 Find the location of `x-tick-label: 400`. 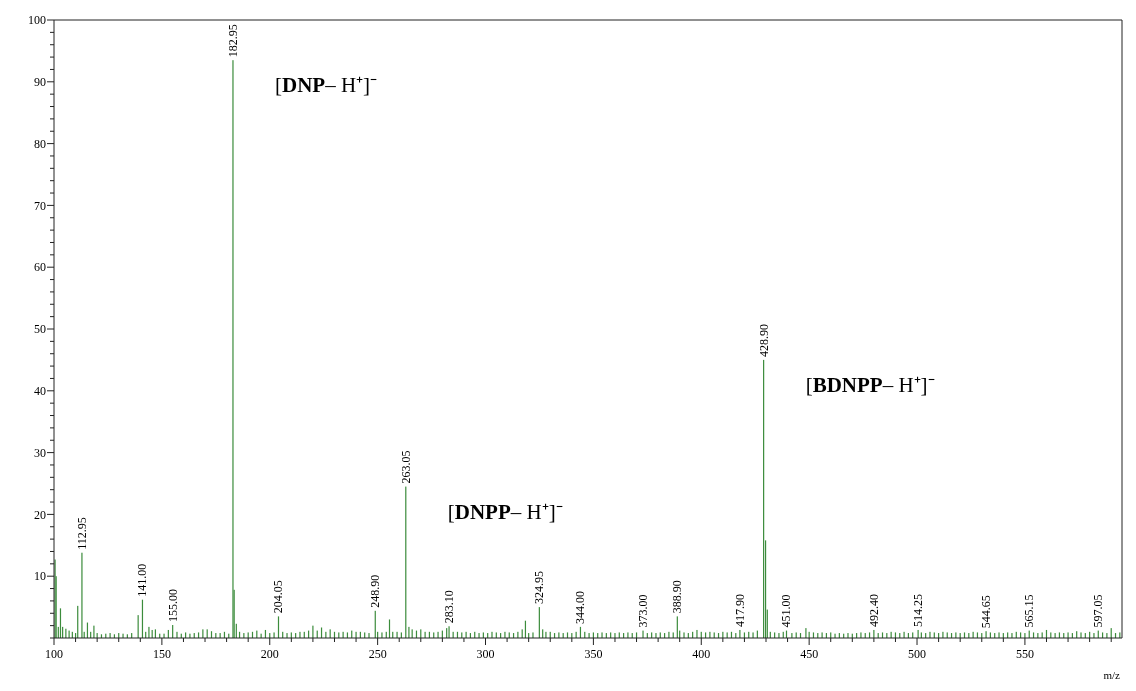

x-tick-label: 400 is located at coordinates (701, 654).